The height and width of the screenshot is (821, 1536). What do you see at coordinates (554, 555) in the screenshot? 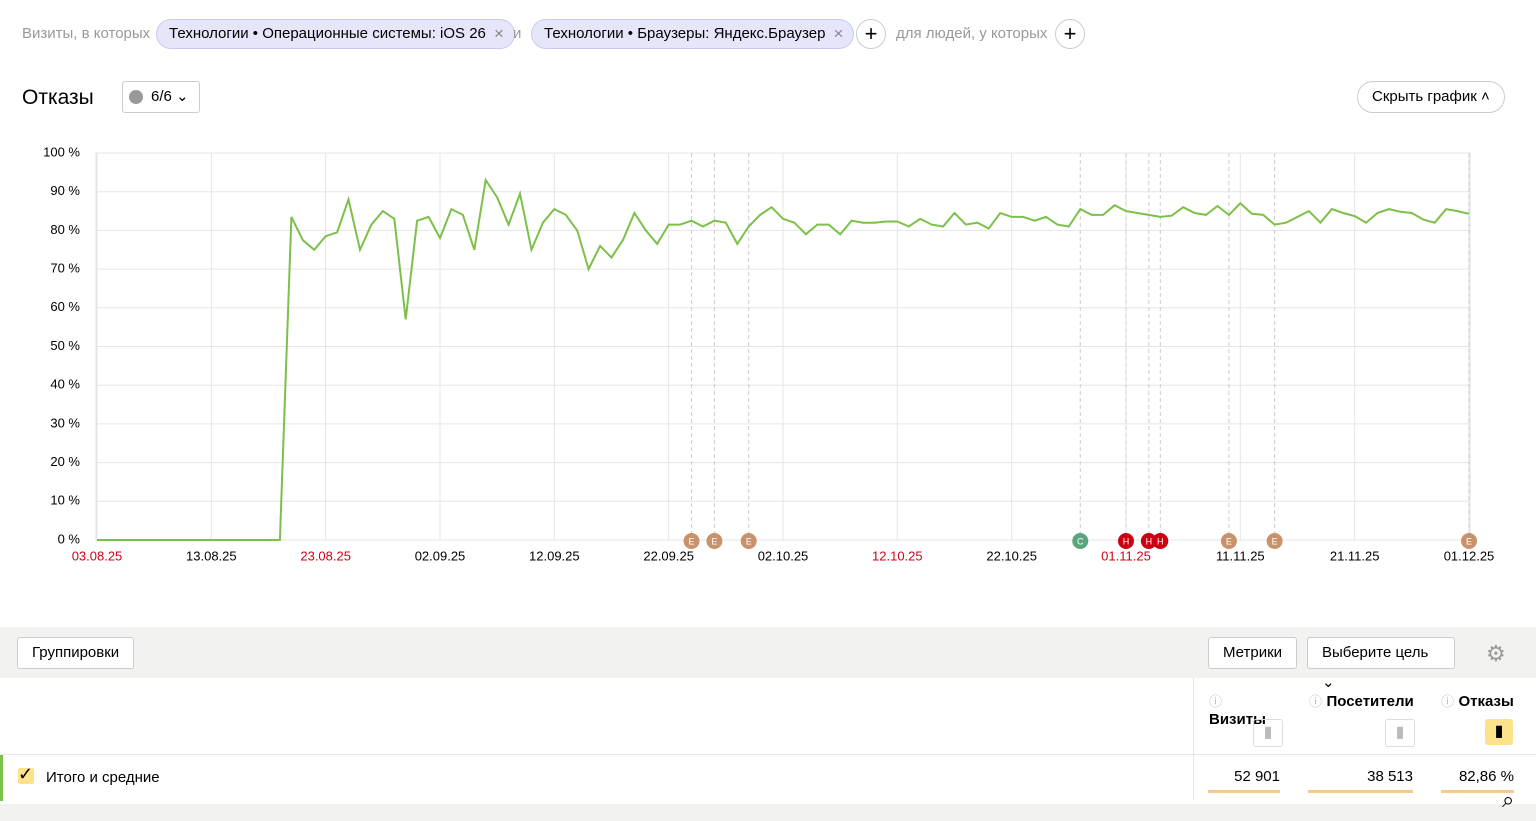
I see `x-tick-label: 12.09.25` at bounding box center [554, 555].